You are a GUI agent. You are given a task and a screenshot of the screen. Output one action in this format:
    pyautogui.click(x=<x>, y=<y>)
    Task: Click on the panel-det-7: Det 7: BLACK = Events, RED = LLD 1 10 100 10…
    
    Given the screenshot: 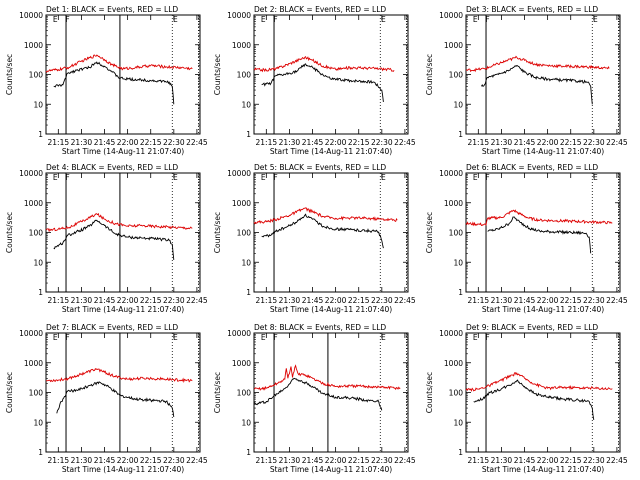 What is the action you would take?
    pyautogui.click(x=106, y=398)
    